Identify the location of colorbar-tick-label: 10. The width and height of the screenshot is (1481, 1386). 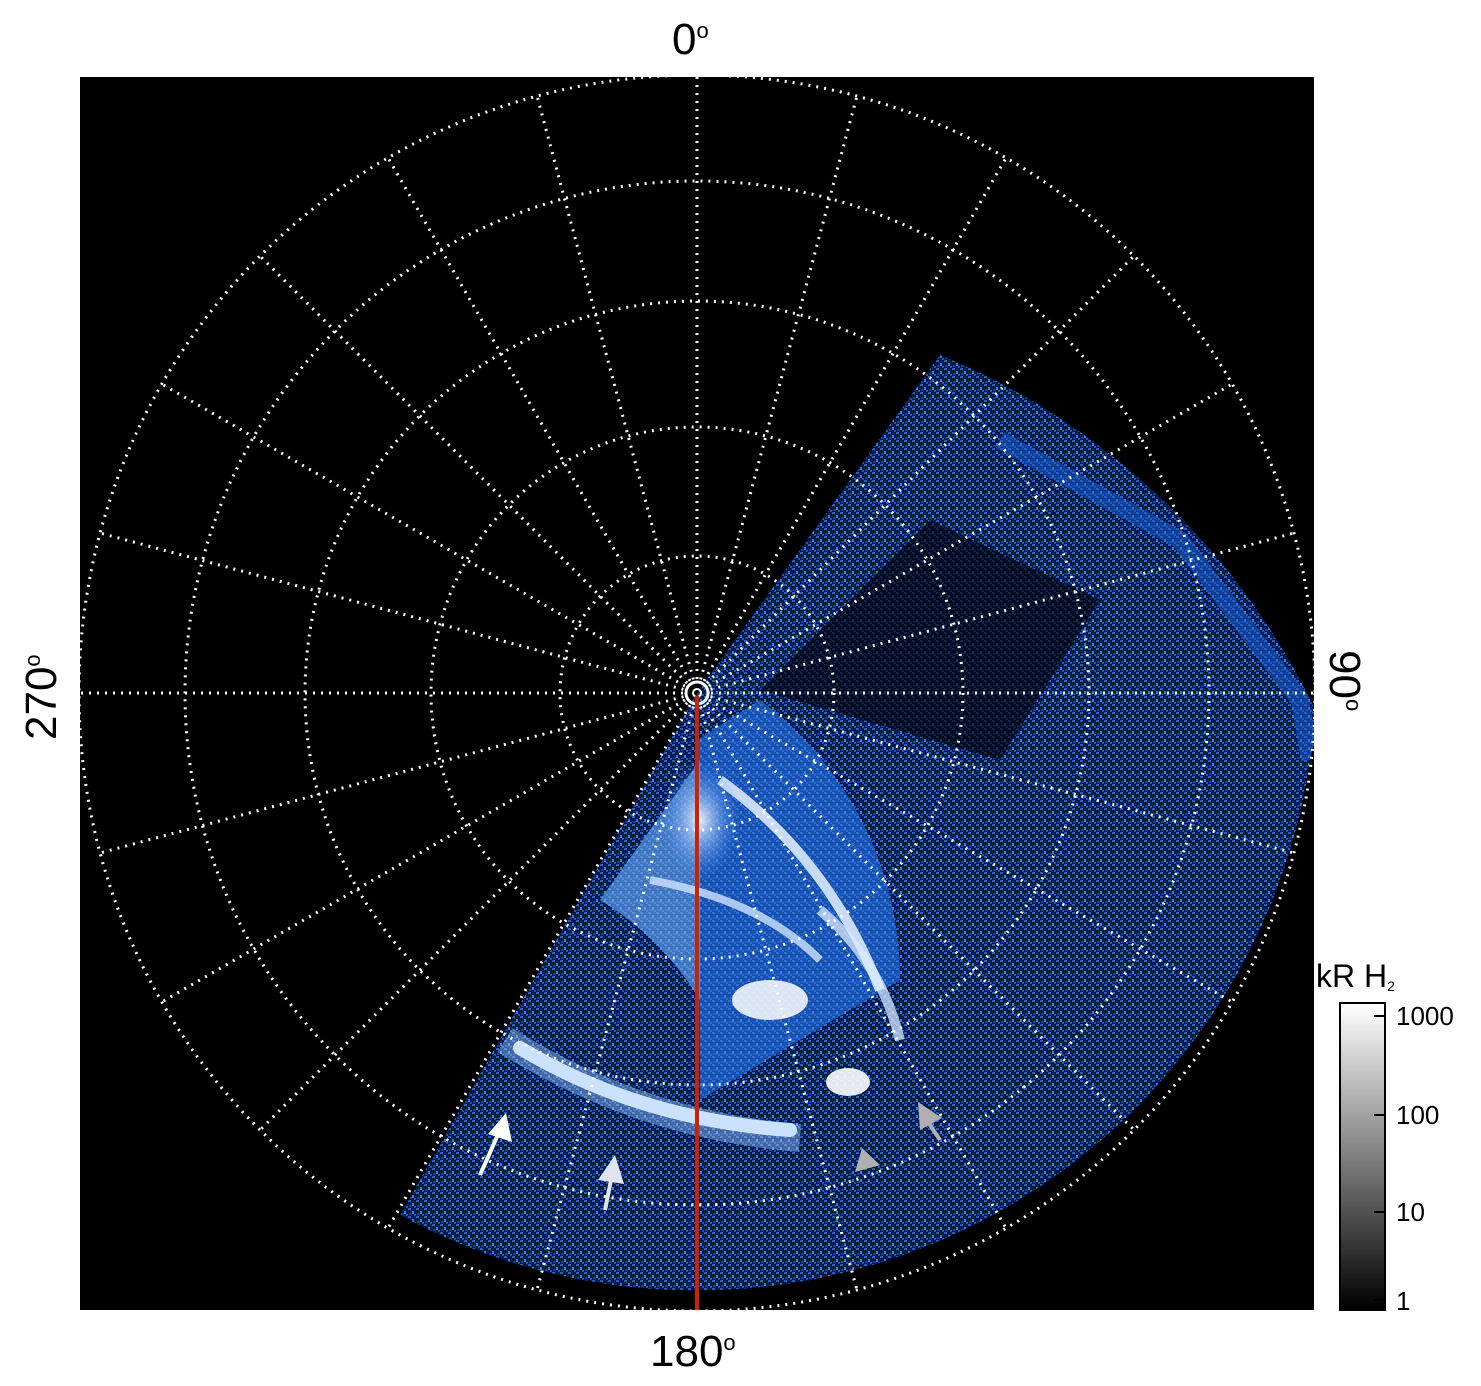
(1410, 1212).